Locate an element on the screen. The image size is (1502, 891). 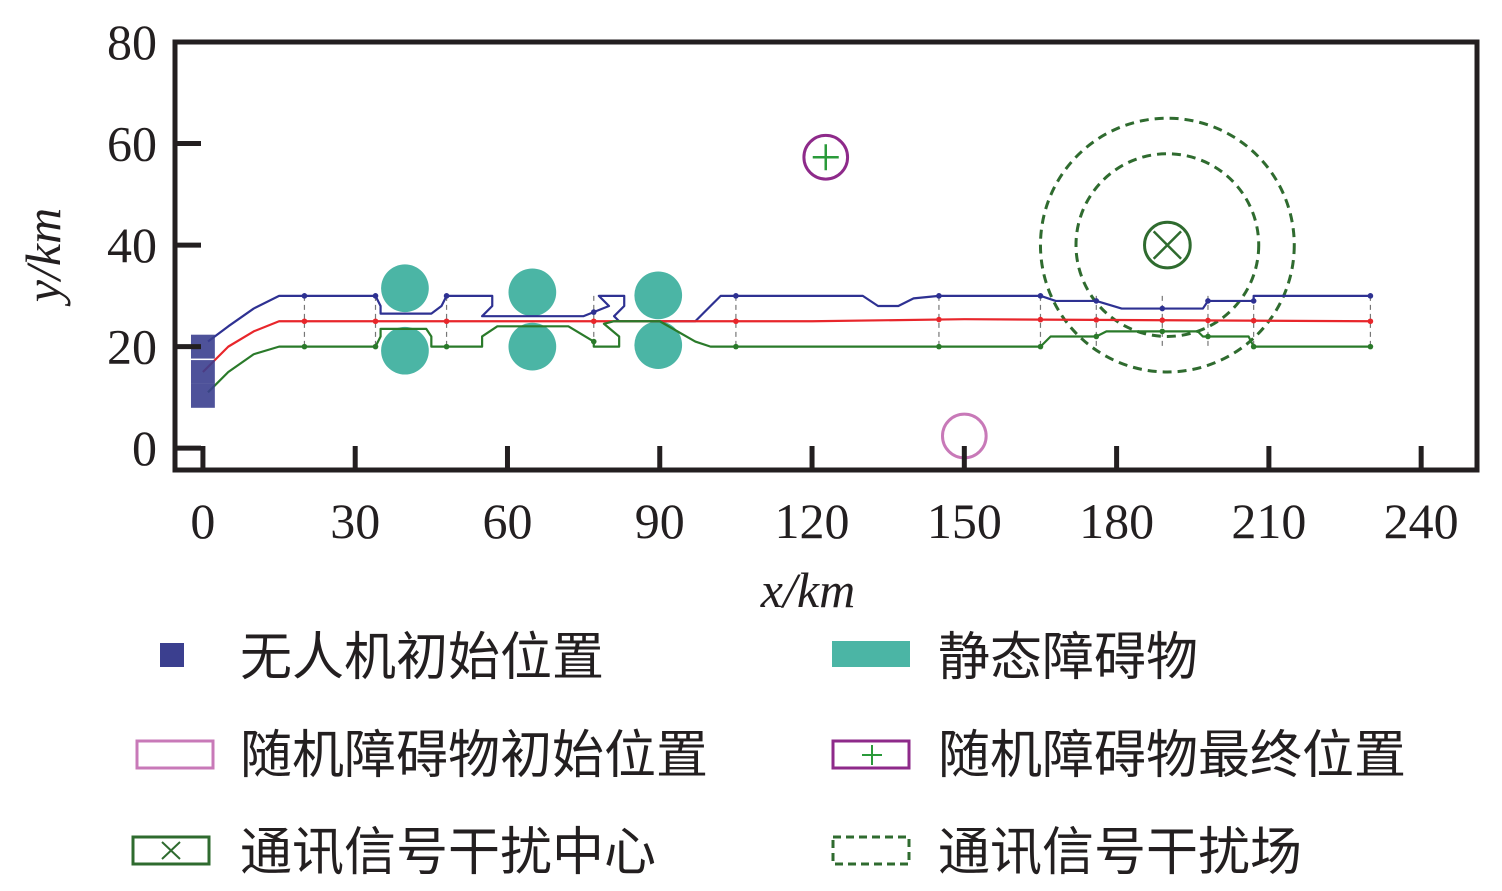
legend-entry: 通讯信号干扰场 is located at coordinates (1120, 853).